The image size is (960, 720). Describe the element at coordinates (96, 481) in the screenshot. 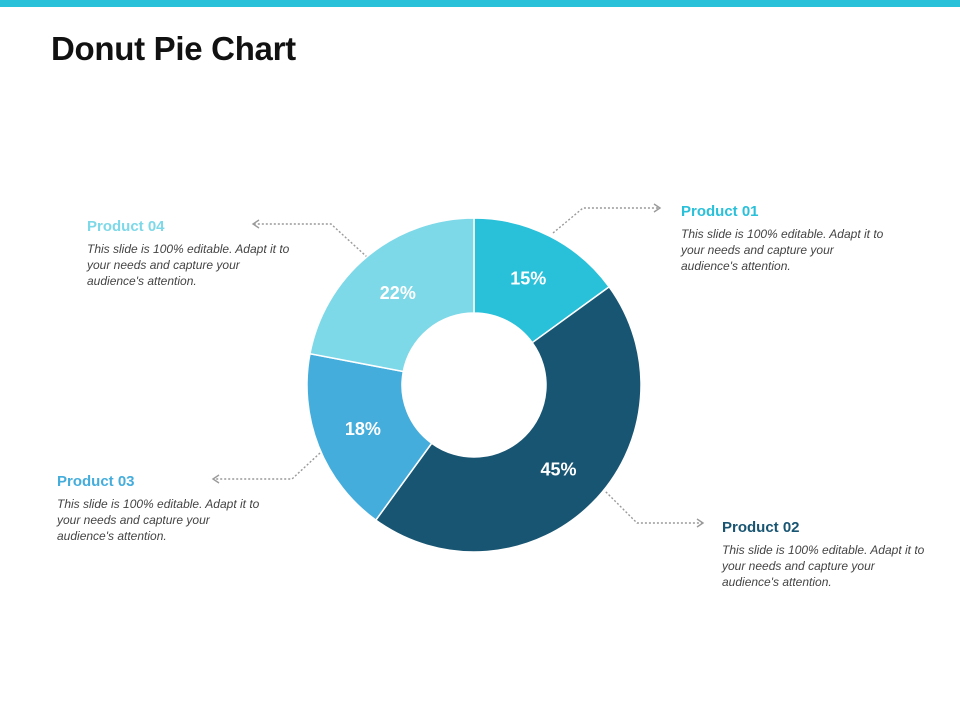

I see `callout-title: Product 03` at that location.